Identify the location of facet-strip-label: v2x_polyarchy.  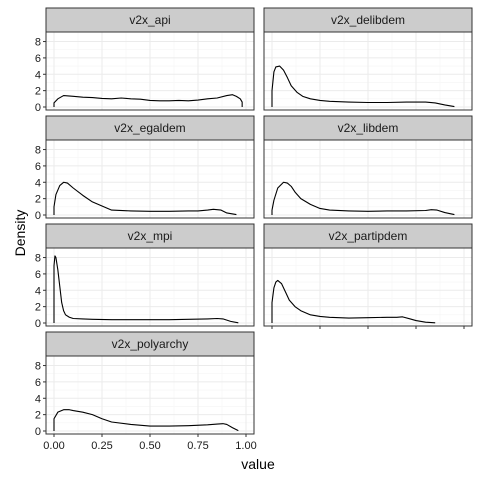
(150, 344).